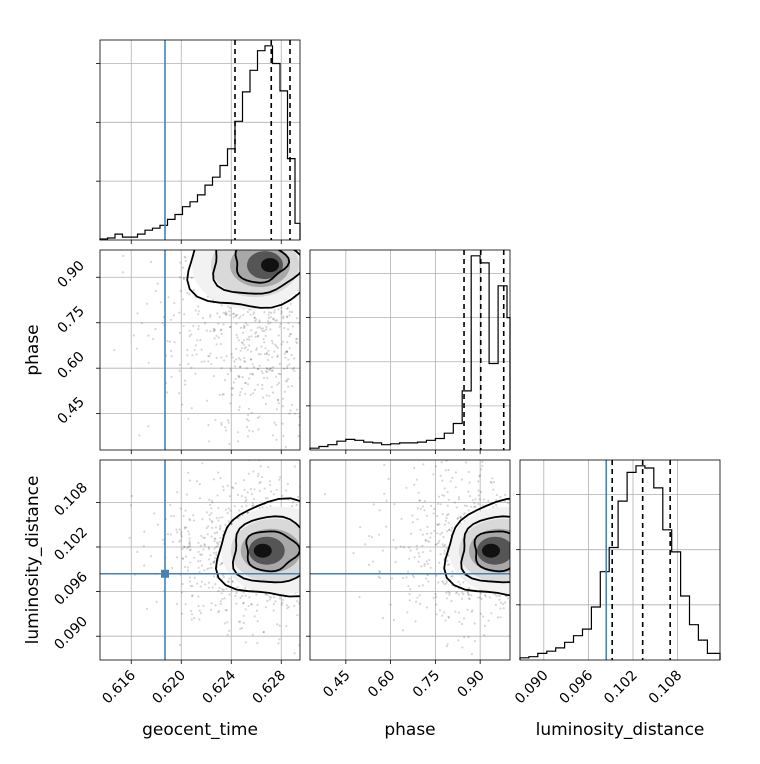  I want to click on contour-level, so click(476, 547).